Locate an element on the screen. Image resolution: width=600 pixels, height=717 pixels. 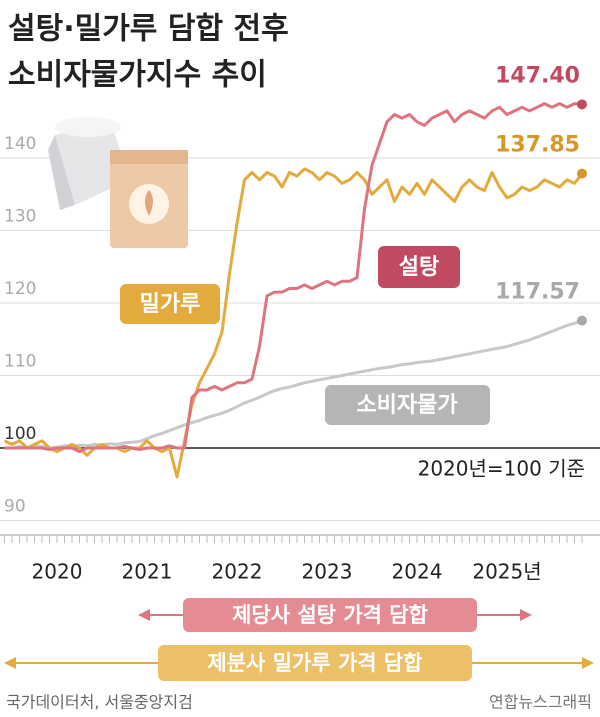
value-label: 147.40 is located at coordinates (537, 75).